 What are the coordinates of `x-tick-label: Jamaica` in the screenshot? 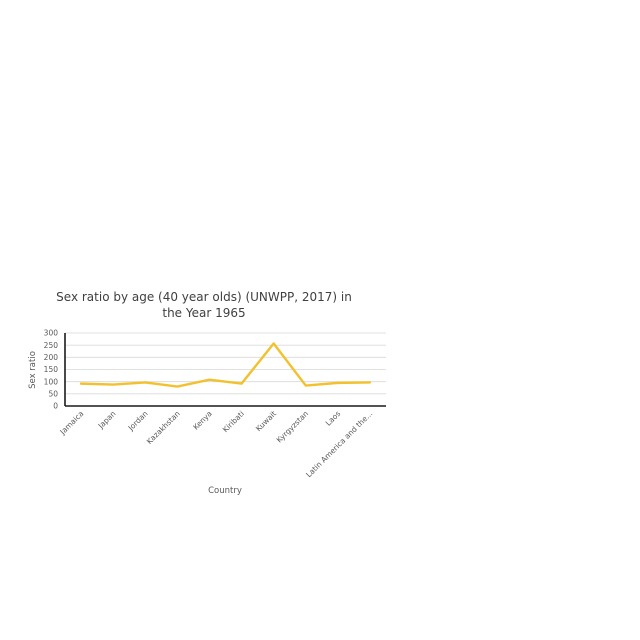 It's located at (72, 423).